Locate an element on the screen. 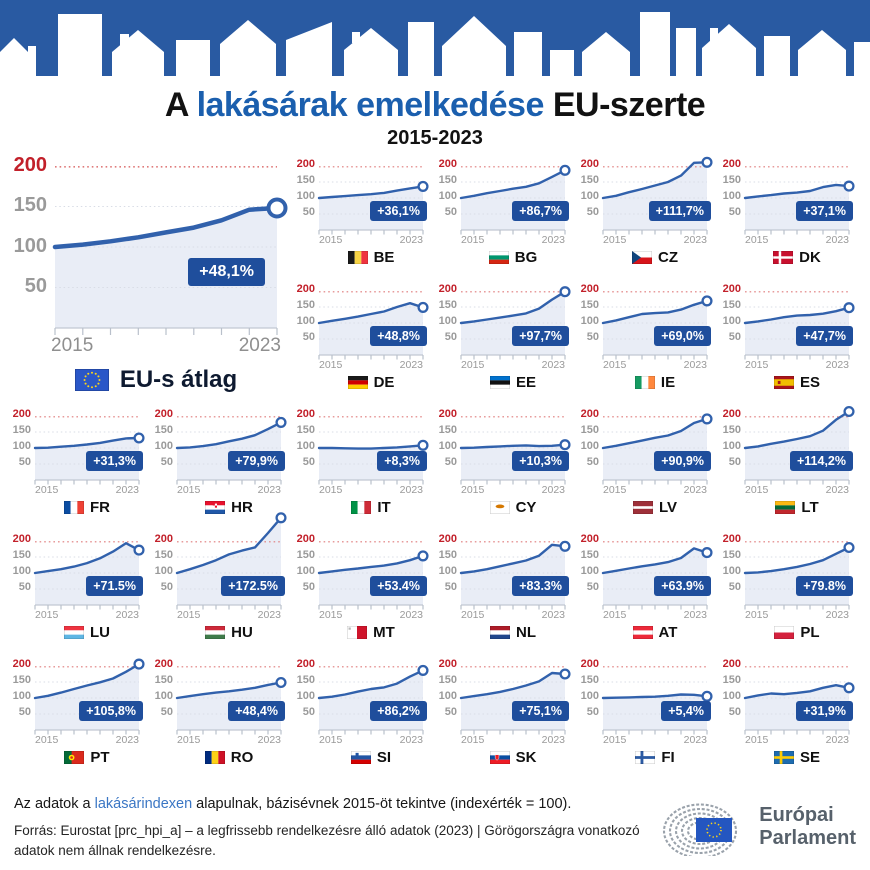  flag-fi-icon is located at coordinates (645, 757).